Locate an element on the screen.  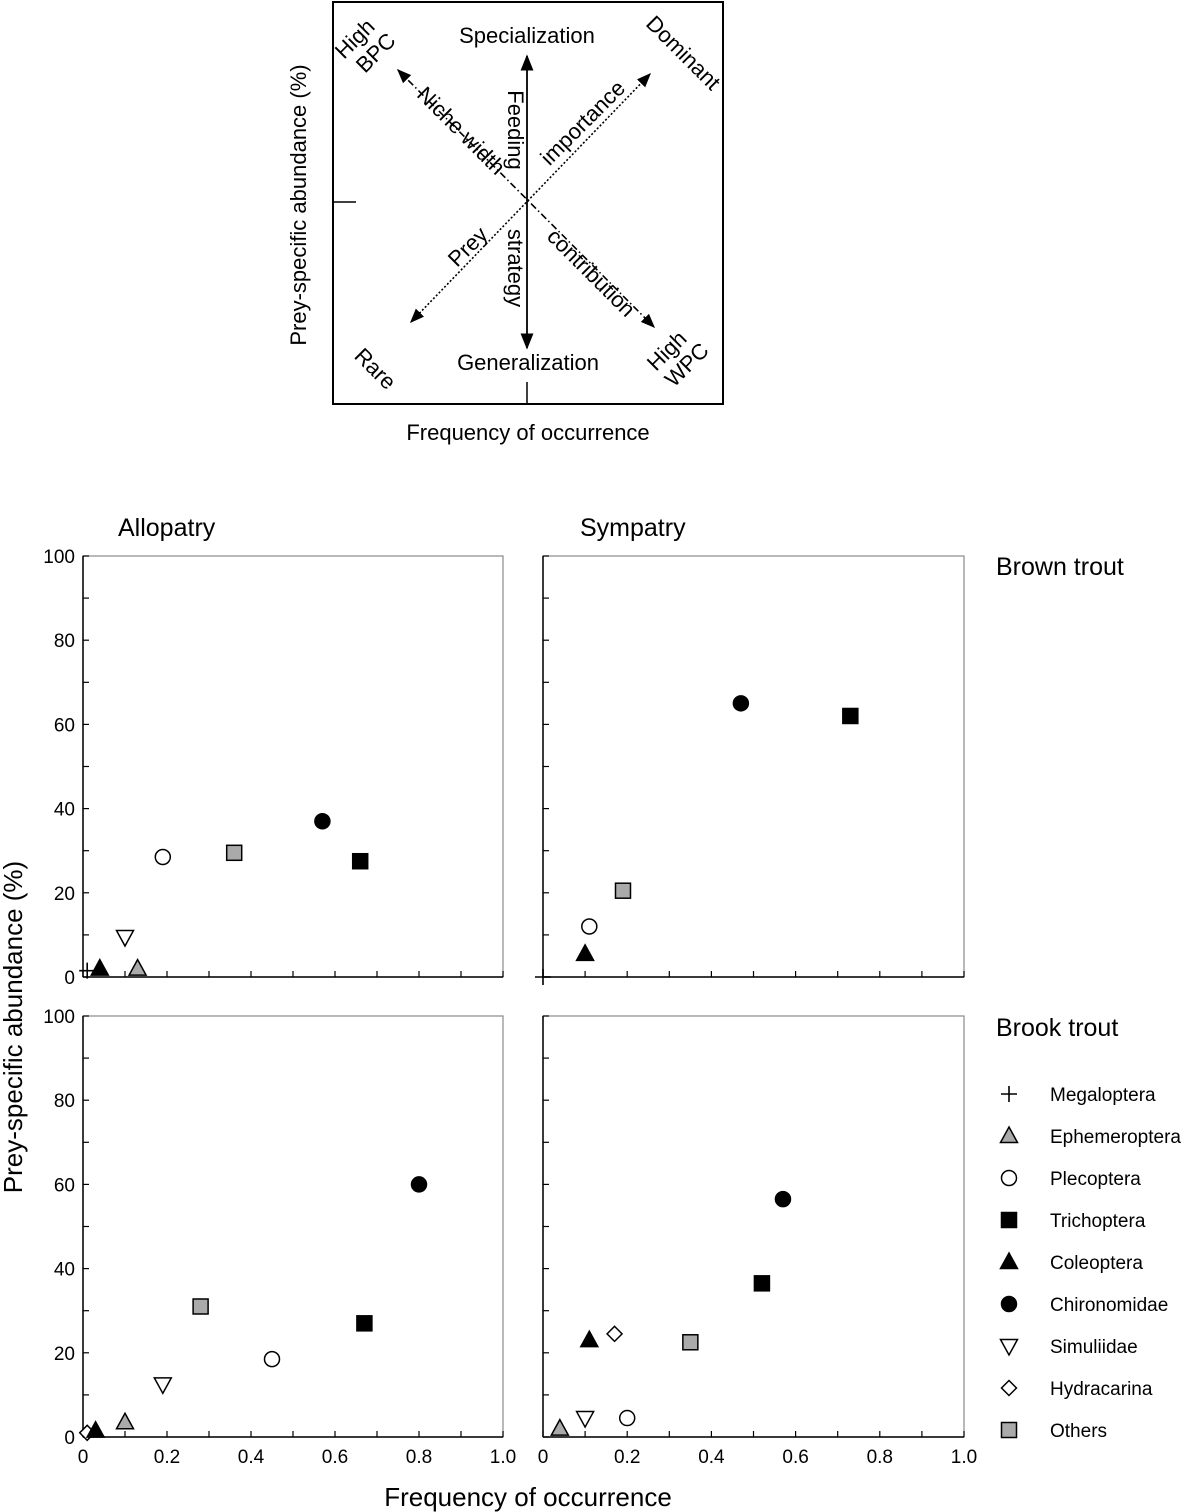
legend-item-trichoptera: Trichoptera is located at coordinates (1073, 1221).